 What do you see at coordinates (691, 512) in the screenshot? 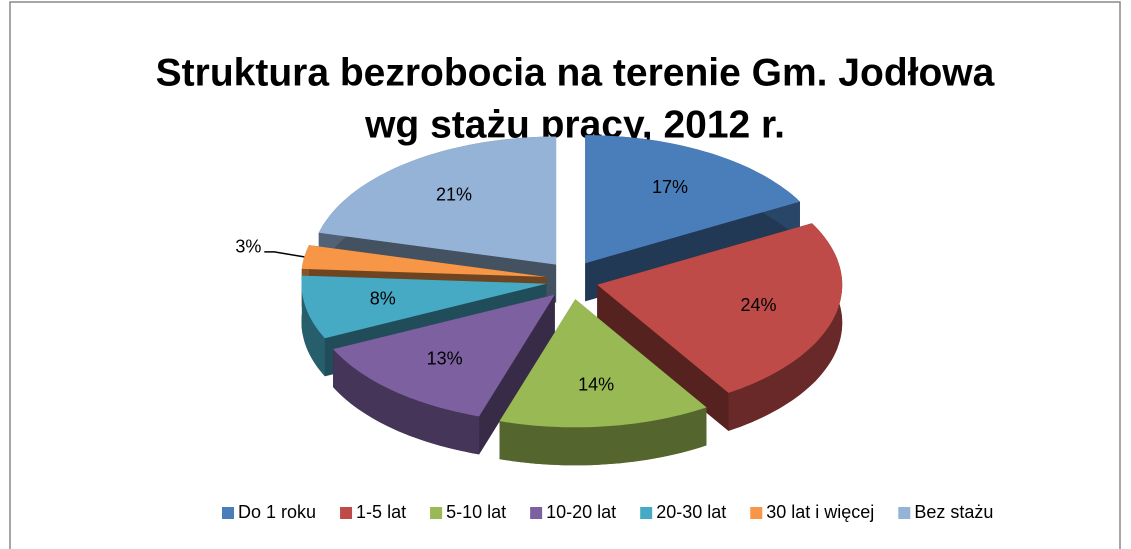
I see `legend-label: 20-30 lat` at bounding box center [691, 512].